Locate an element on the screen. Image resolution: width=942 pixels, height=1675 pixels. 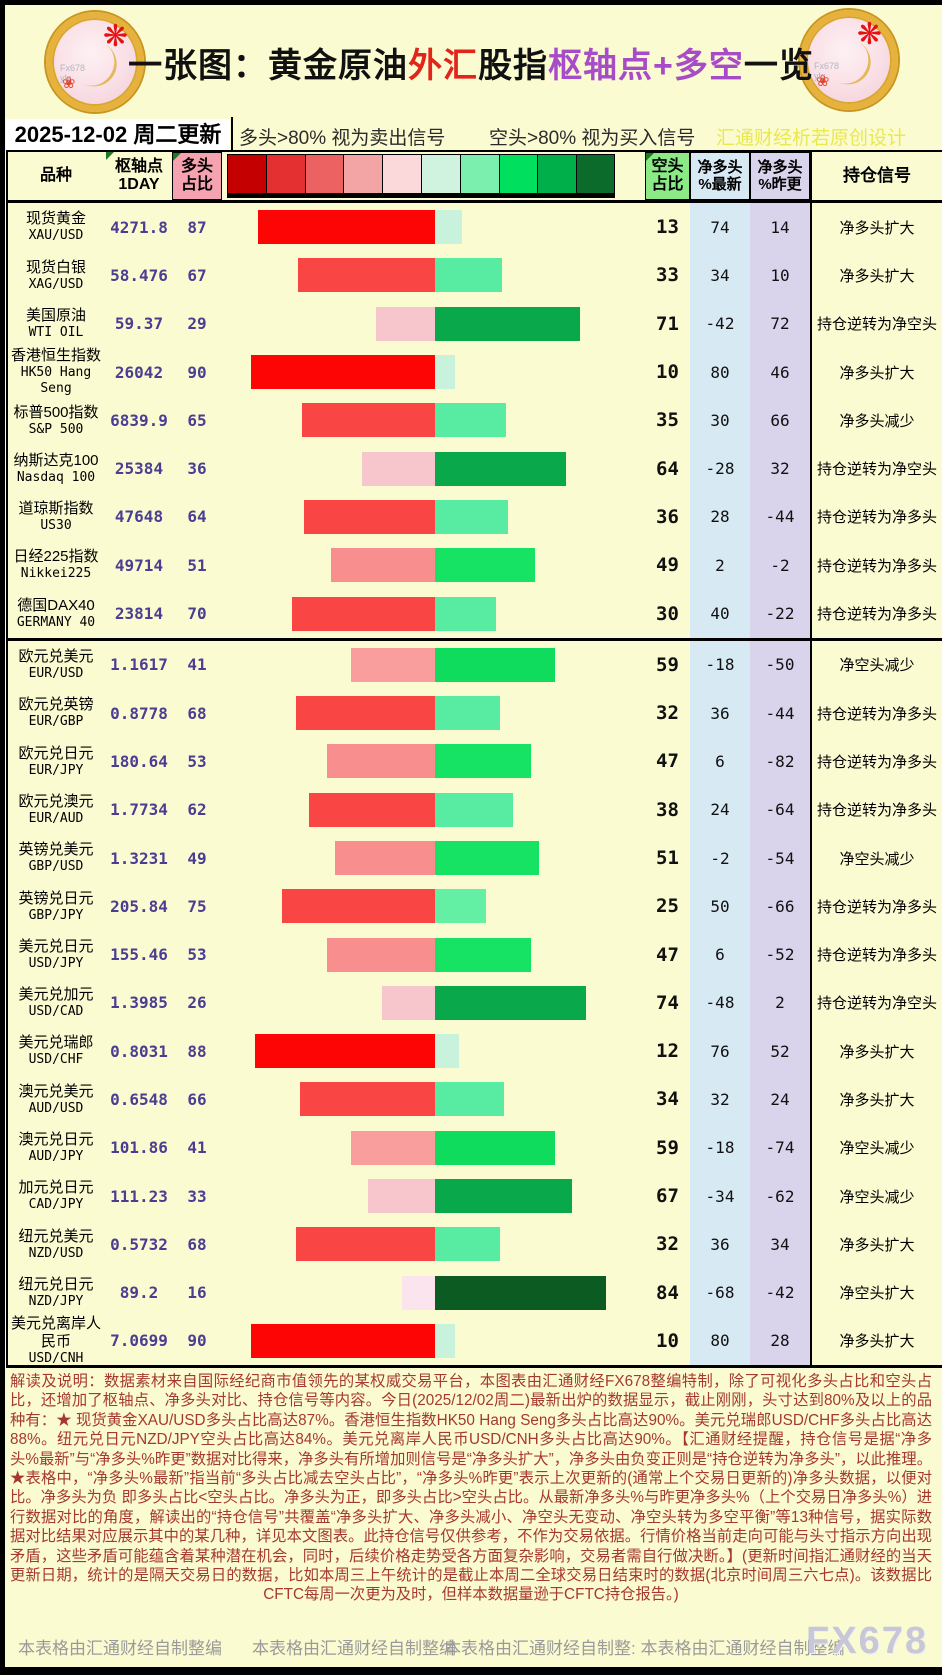
short-pct: 30 is located at coordinates (667, 613).